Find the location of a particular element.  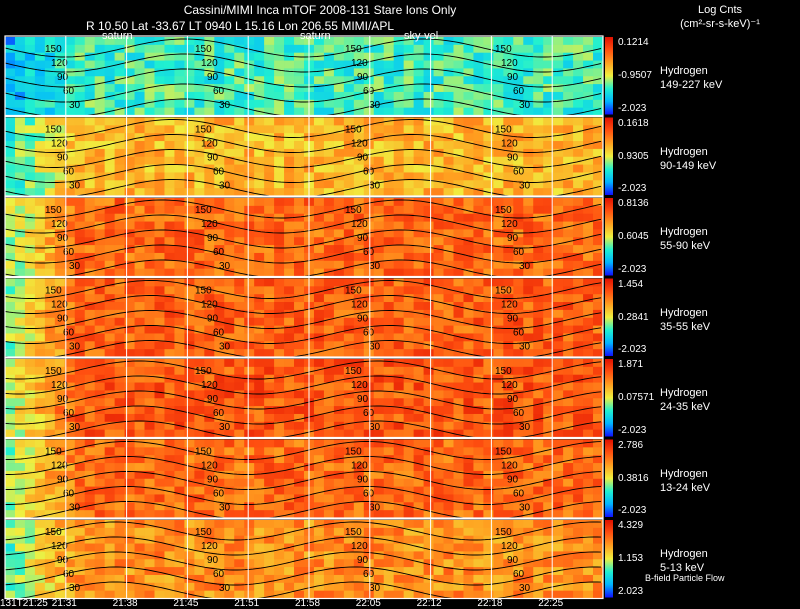

contour-label: 90 is located at coordinates (513, 158).